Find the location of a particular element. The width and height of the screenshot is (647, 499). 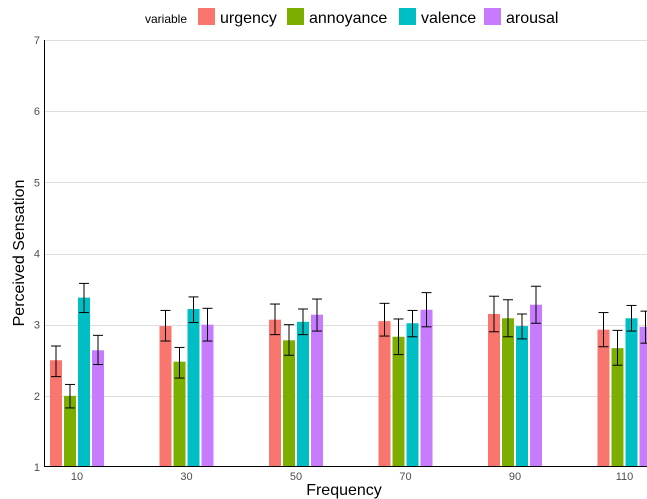

legend-item-valence: valence is located at coordinates (437, 17).